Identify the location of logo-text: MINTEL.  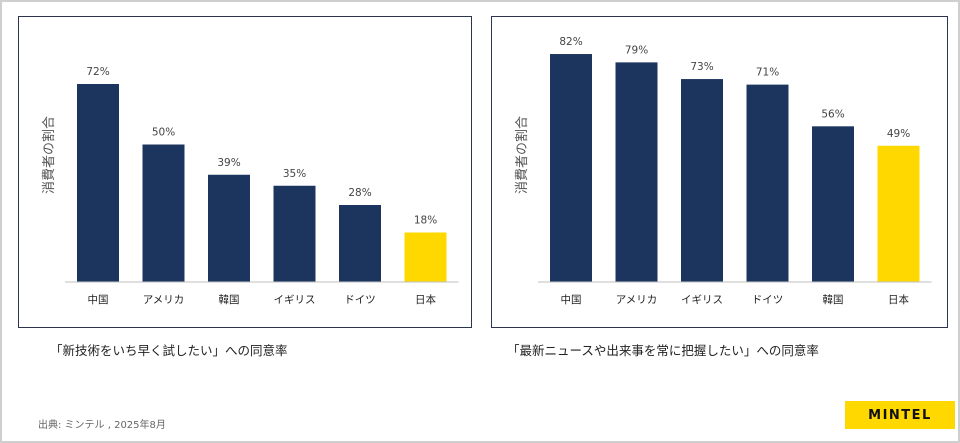
(900, 415).